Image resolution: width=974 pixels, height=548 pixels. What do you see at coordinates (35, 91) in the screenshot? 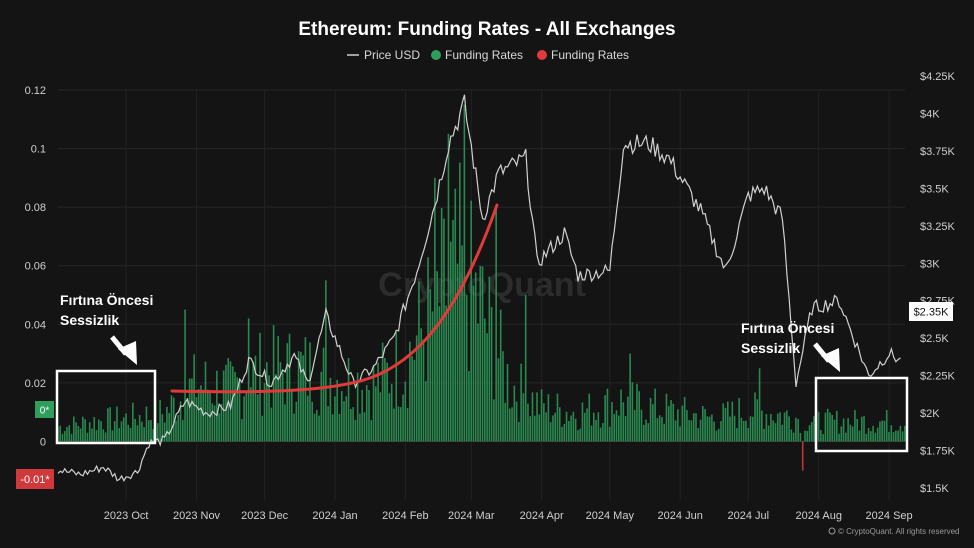
I see `y-left-tick-label: 0.12` at bounding box center [35, 91].